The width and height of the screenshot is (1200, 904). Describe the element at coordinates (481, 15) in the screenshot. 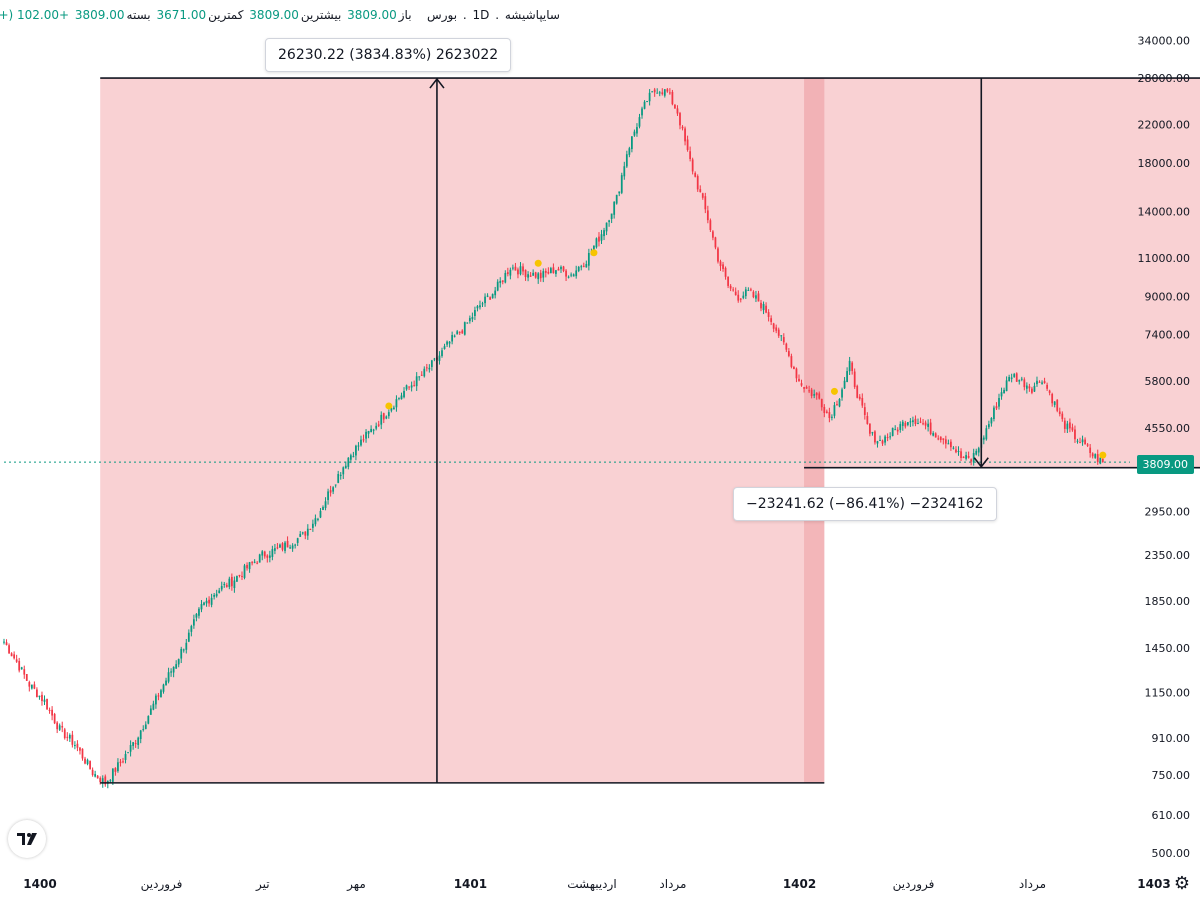

I see `interval-label: 1D` at that location.